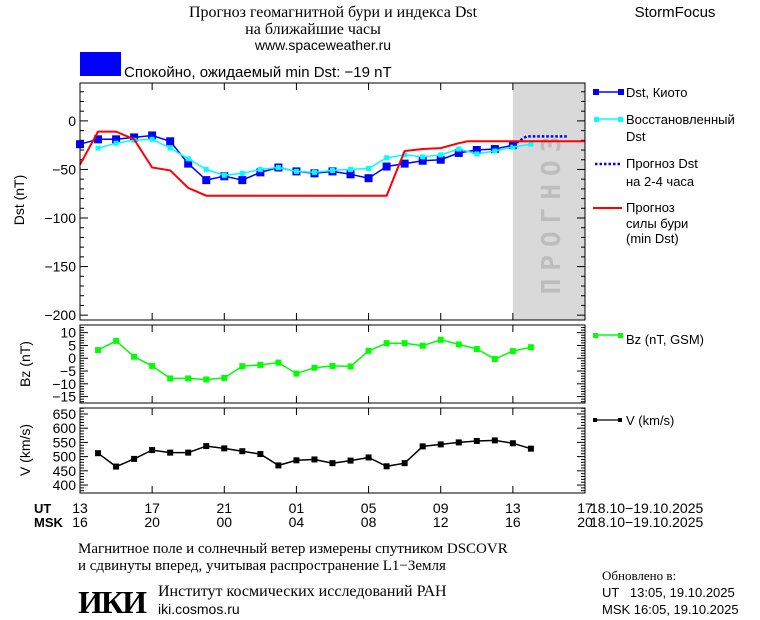 The height and width of the screenshot is (620, 760). I want to click on ut-date-range: 18.10−19.10.2025, so click(646, 508).